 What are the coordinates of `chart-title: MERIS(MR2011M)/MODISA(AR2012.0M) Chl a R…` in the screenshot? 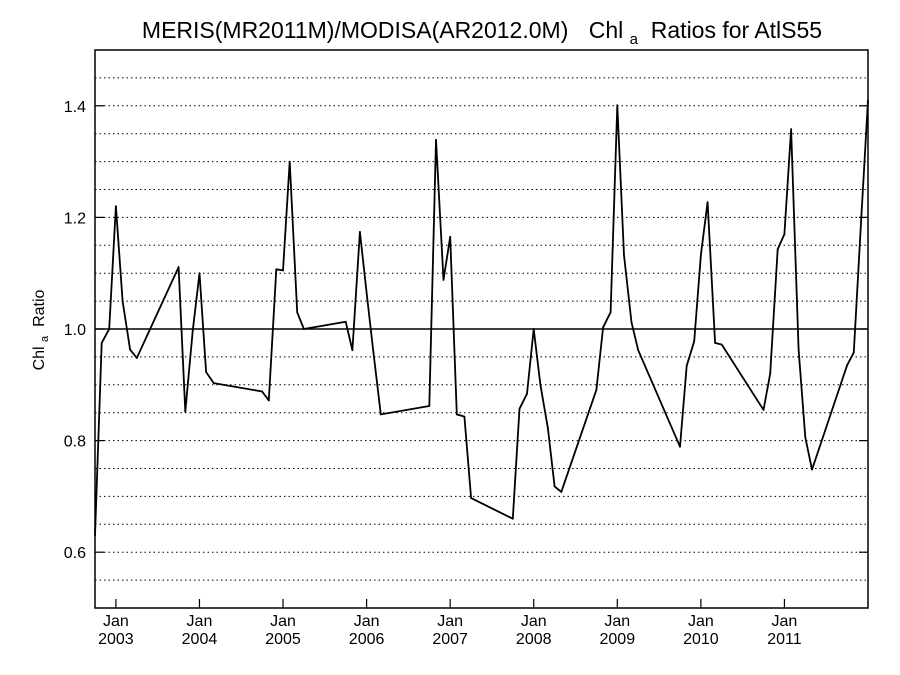 It's located at (482, 33).